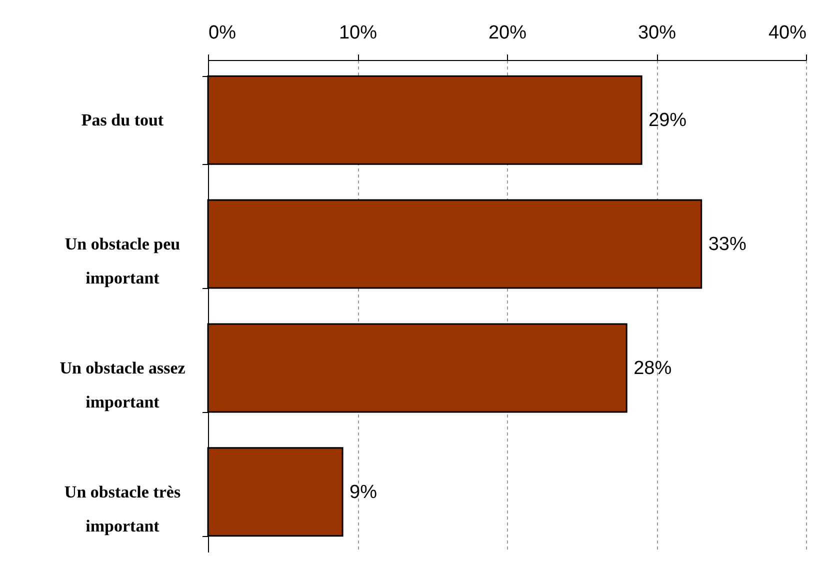 This screenshot has width=832, height=565. What do you see at coordinates (364, 492) in the screenshot?
I see `data-label: 9%` at bounding box center [364, 492].